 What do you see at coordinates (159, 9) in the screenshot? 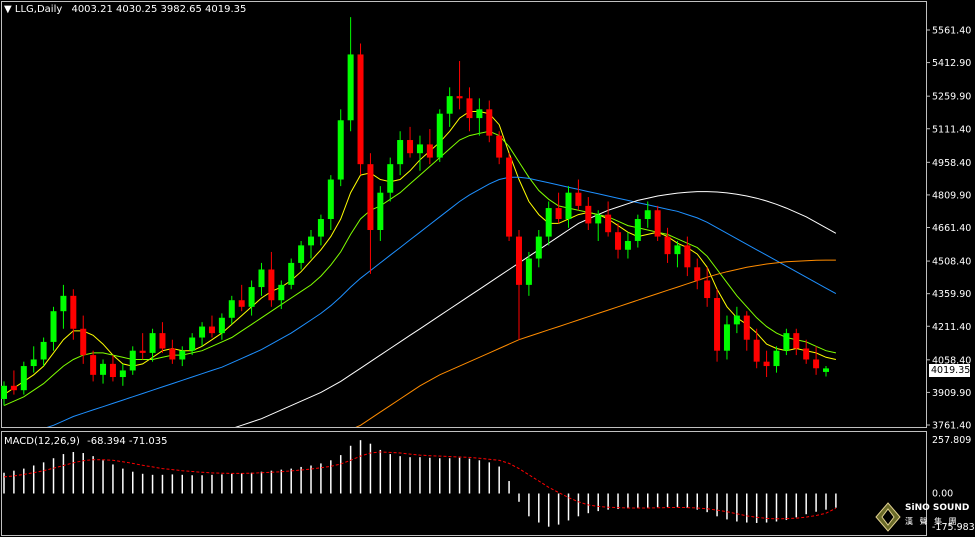
I see `ohlc-values: 4003.21 4030.25 3982.65 4019.35` at bounding box center [159, 9].